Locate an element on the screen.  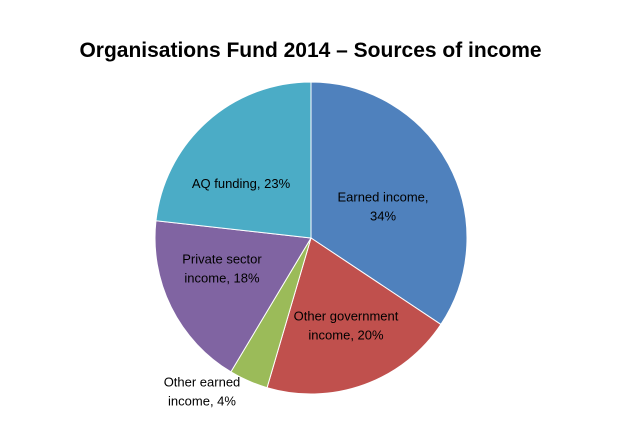
pie-slice-private-sector-income is located at coordinates (233, 296).